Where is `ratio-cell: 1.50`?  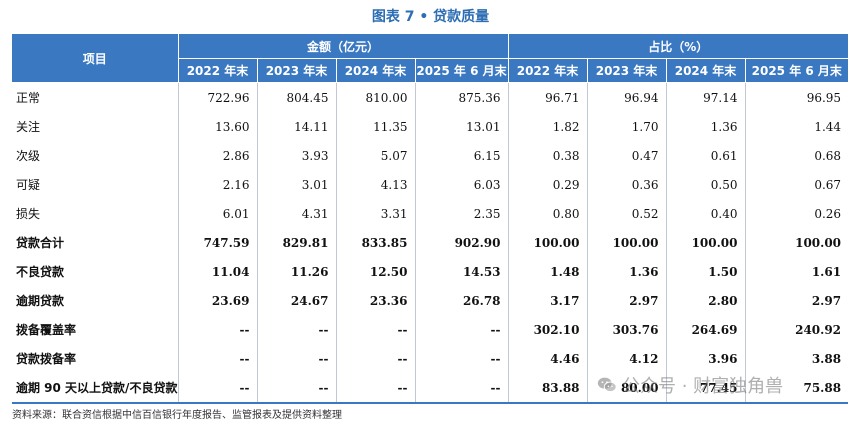 ratio-cell: 1.50 is located at coordinates (705, 271).